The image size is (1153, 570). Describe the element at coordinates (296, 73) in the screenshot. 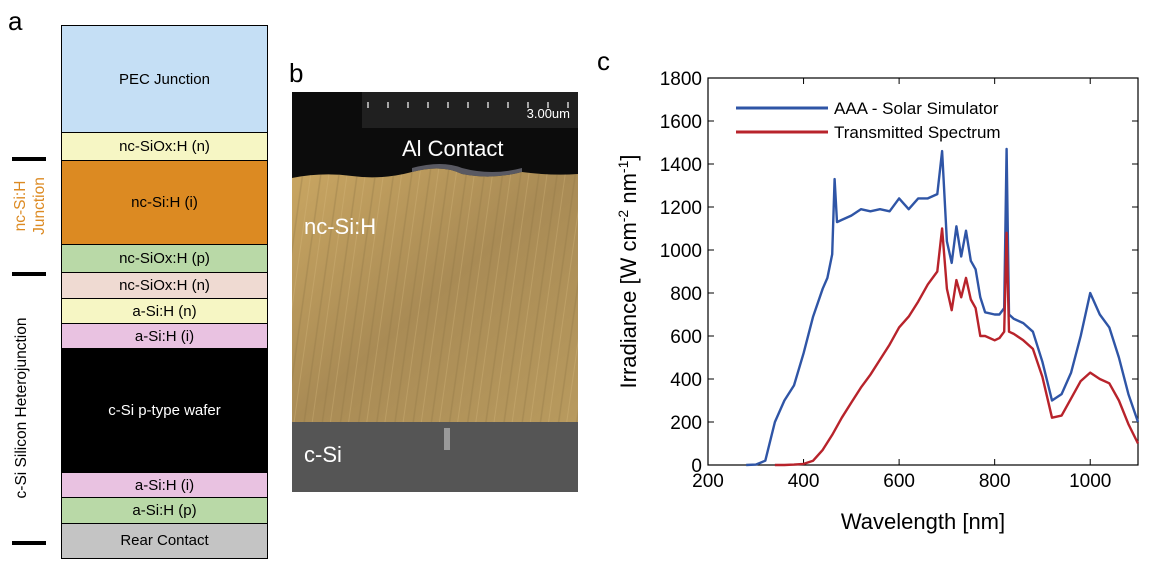

I see `panel-b-letter: b` at that location.